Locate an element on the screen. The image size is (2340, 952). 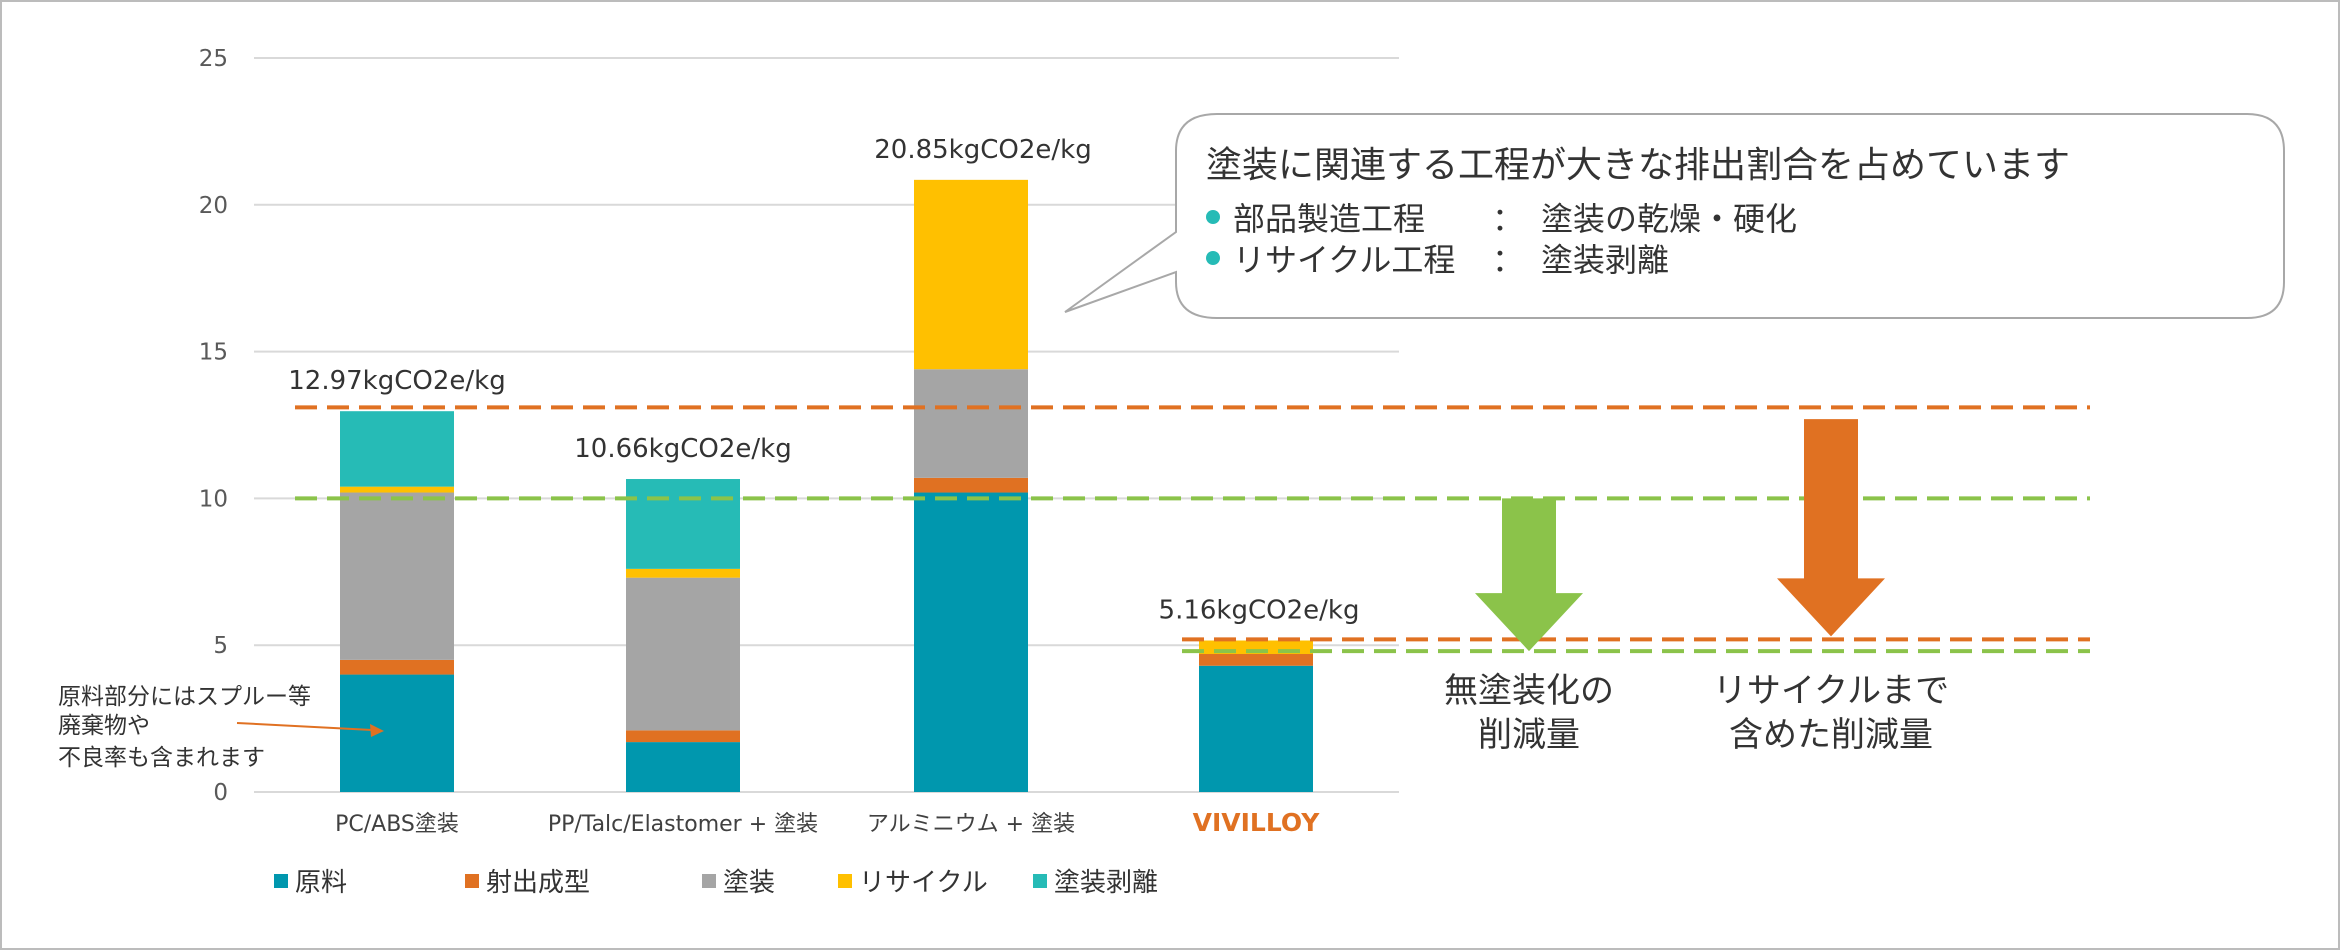
callout-bullet-label: リサイクル工程 is located at coordinates (1344, 260).